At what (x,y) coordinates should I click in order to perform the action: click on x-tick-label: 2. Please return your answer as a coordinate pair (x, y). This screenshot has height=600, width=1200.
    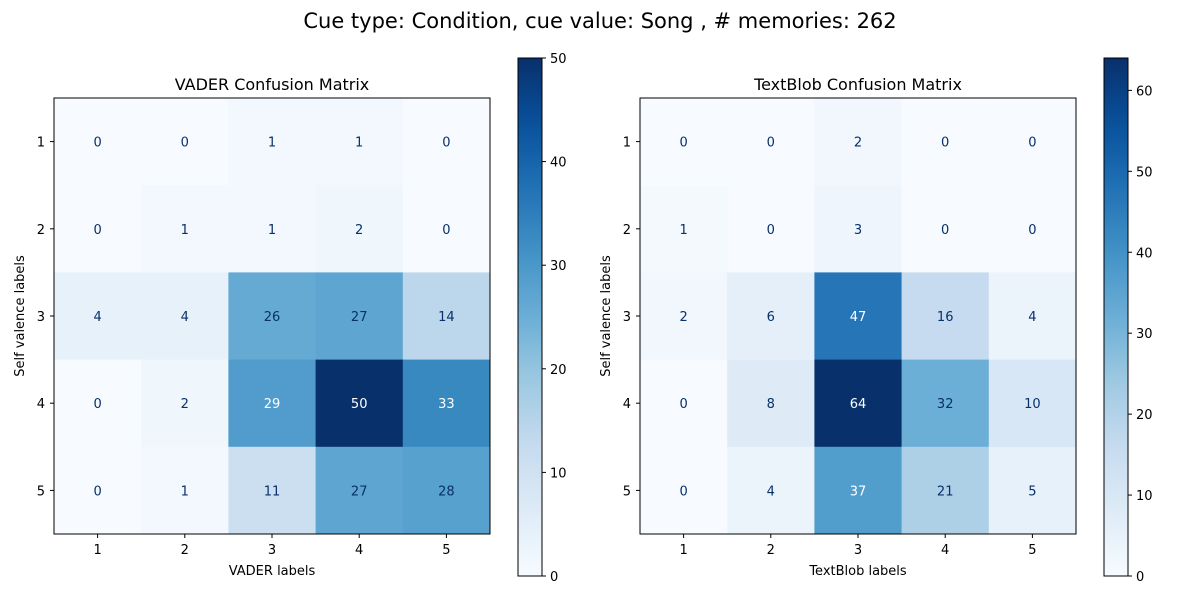
    Looking at the image, I should click on (185, 550).